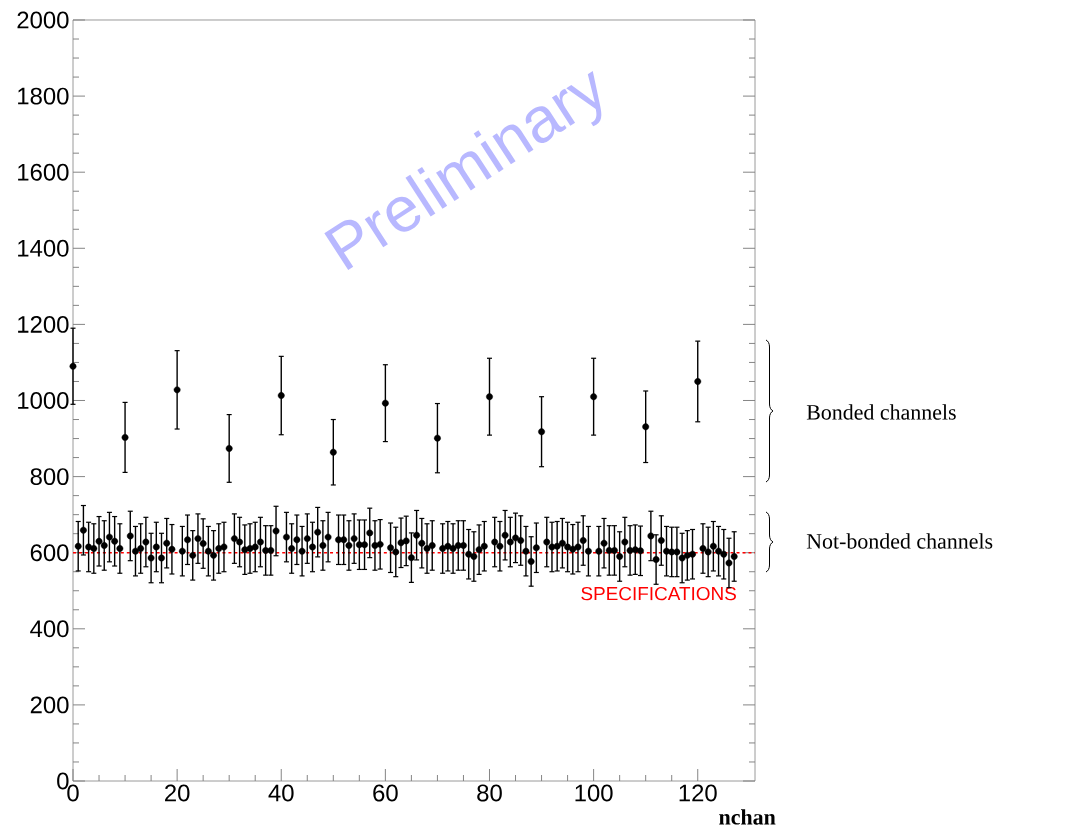 The width and height of the screenshot is (1087, 839). I want to click on text: Bonded channels, so click(881, 412).